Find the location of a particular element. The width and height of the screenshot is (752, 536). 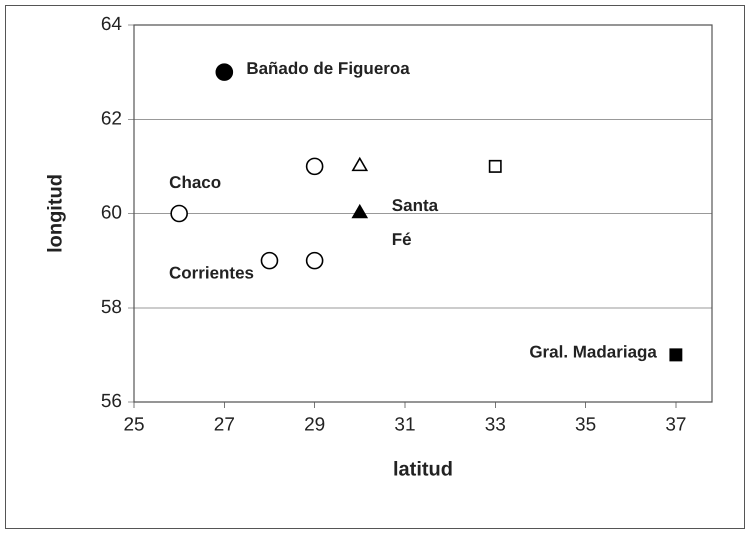

x-tick-label: 27 is located at coordinates (224, 425).